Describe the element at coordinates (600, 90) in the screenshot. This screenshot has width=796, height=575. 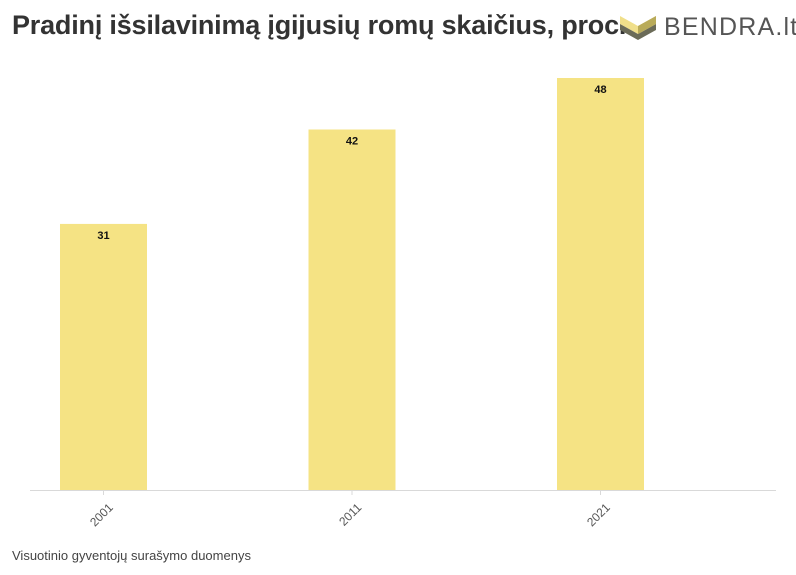
I see `data-label-2021: 48` at that location.